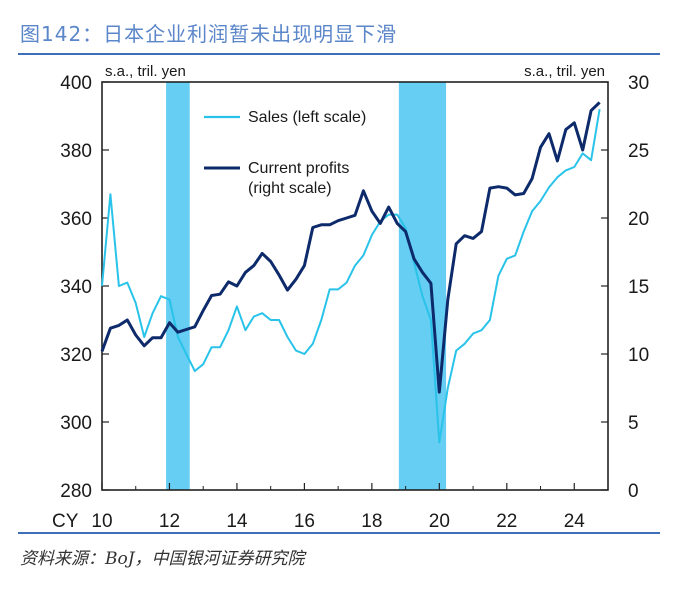 This screenshot has height=612, width=700. Describe the element at coordinates (371, 521) in the screenshot. I see `x-tick-label: 18` at that location.